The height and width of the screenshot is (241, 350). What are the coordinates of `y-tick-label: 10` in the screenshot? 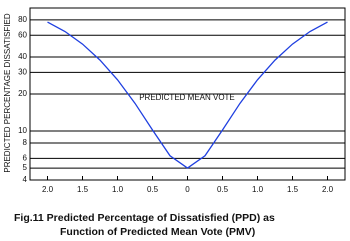 It's located at (22, 130).